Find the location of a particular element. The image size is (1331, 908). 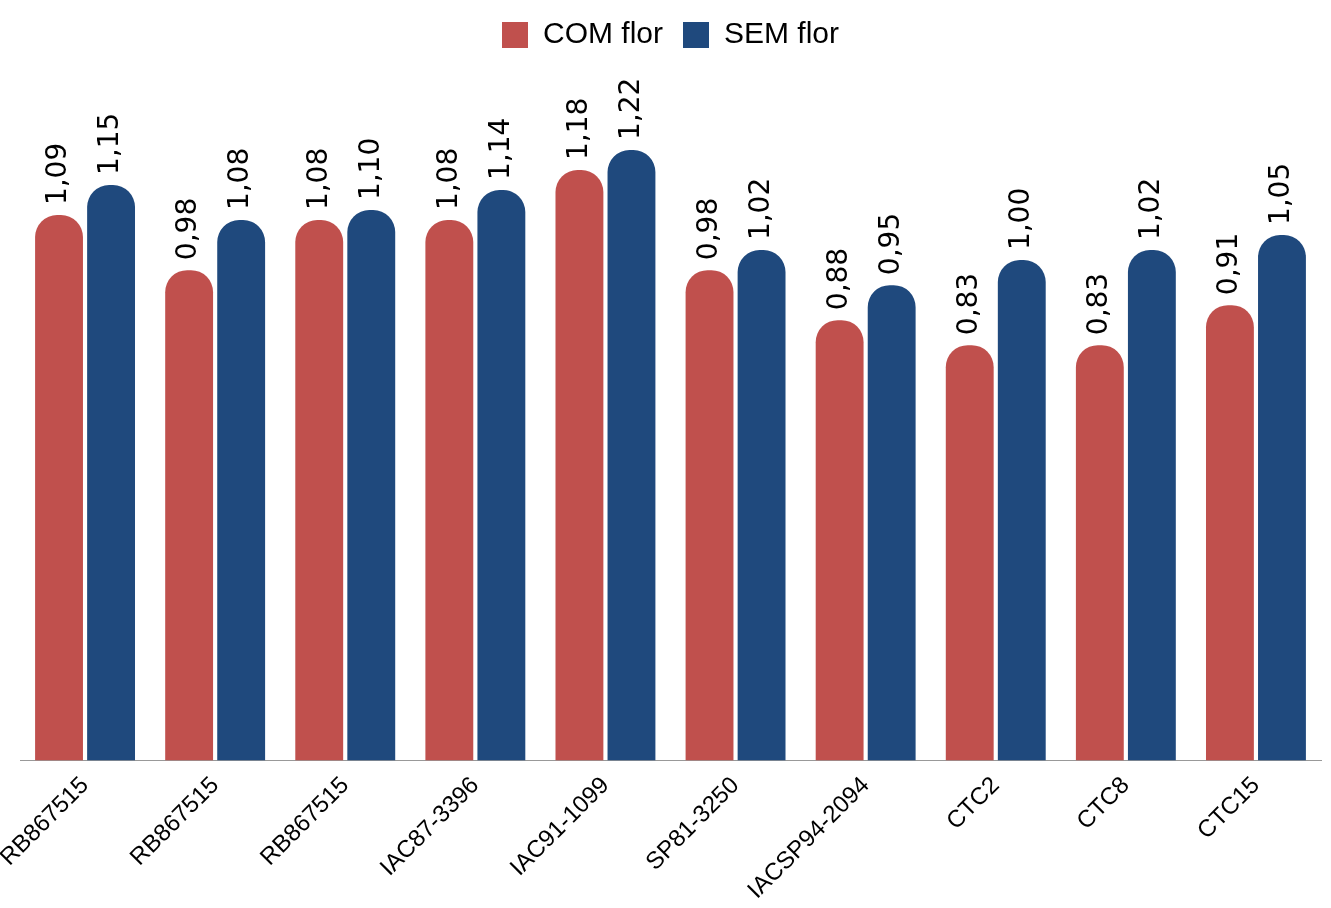

data-label: 0,95 is located at coordinates (889, 244).